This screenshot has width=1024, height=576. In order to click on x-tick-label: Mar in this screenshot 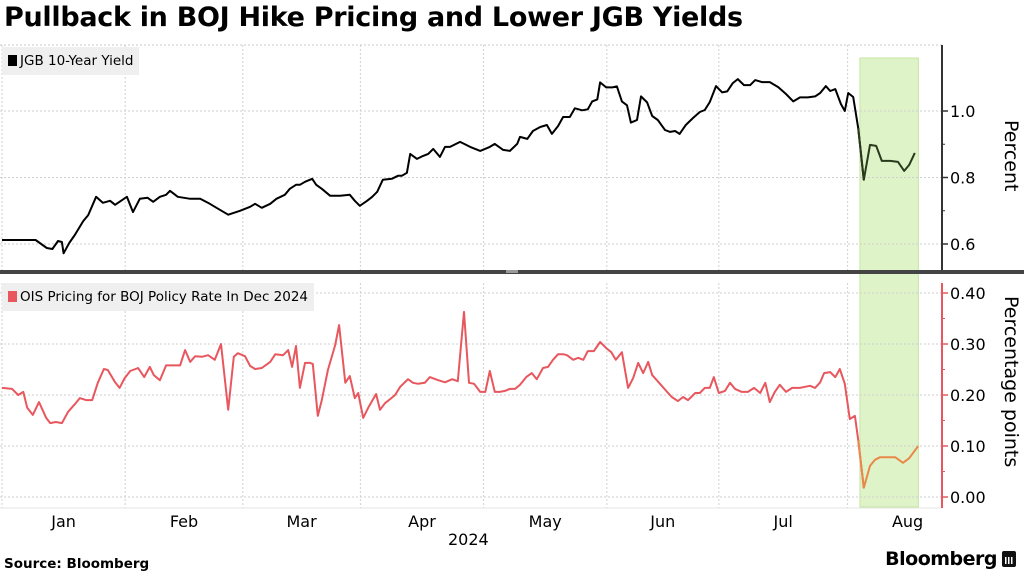, I will do `click(302, 521)`.